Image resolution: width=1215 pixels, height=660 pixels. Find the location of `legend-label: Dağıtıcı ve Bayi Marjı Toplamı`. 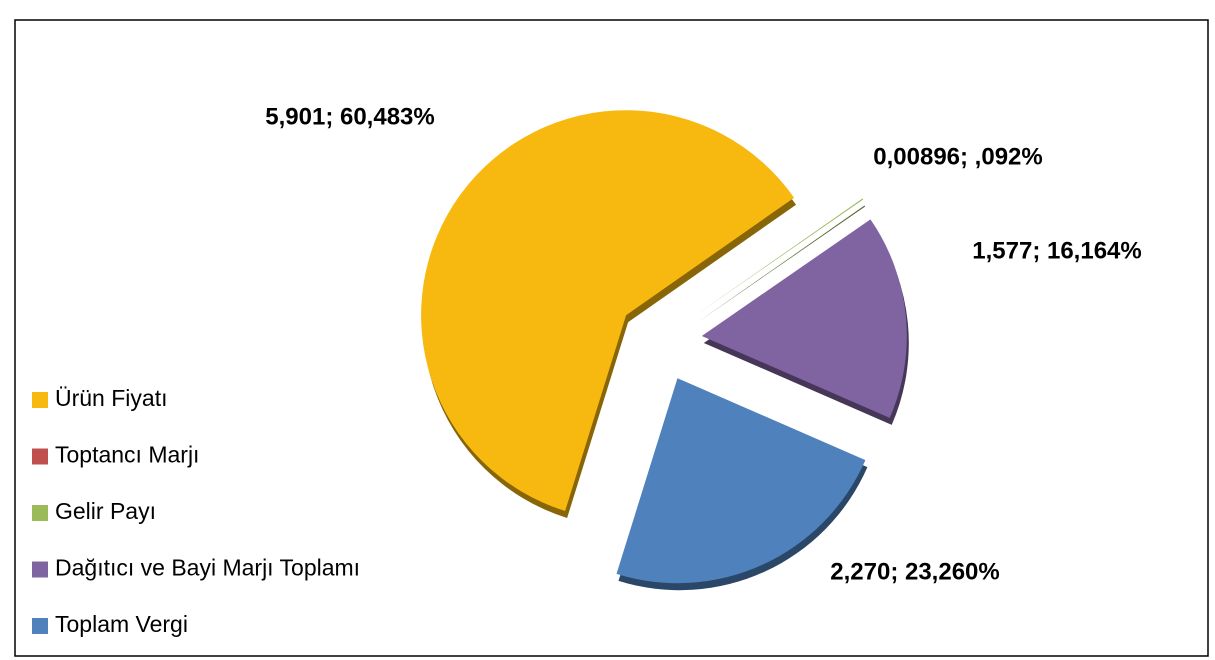

legend-label: Dağıtıcı ve Bayi Marjı Toplamı is located at coordinates (207, 568).